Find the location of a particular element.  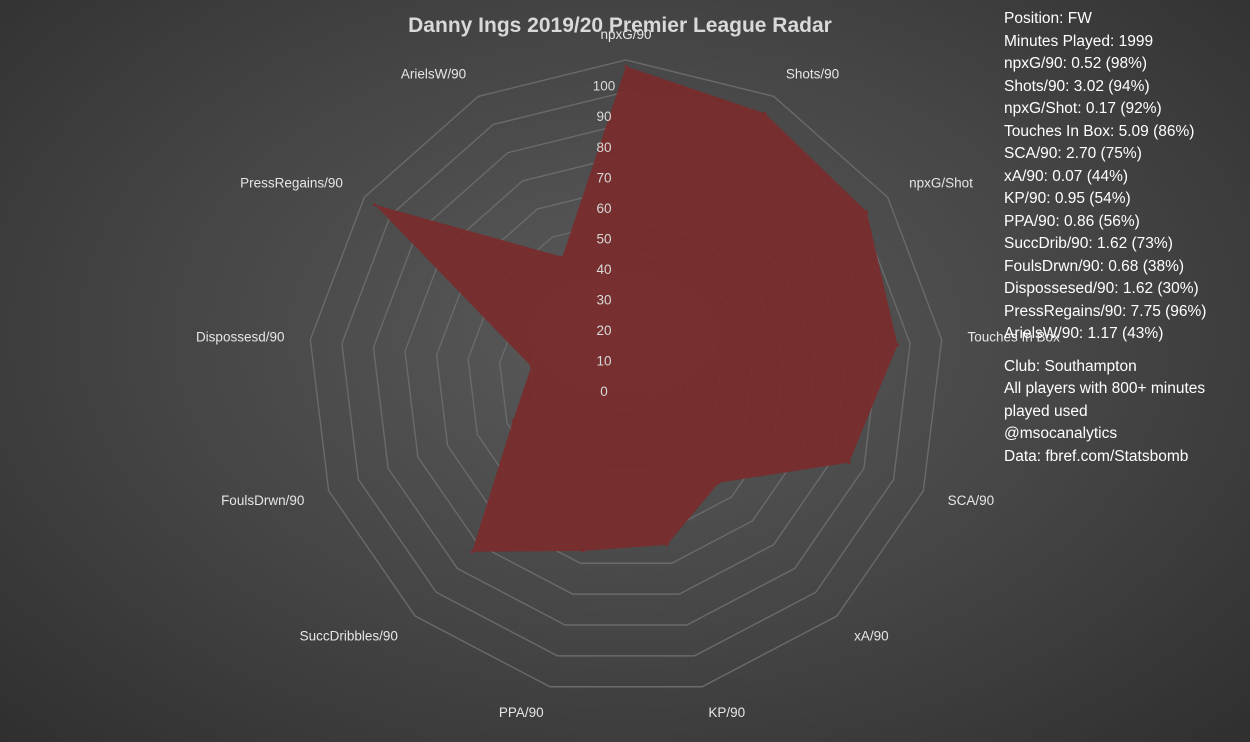

tick-label: 60 is located at coordinates (603, 208).